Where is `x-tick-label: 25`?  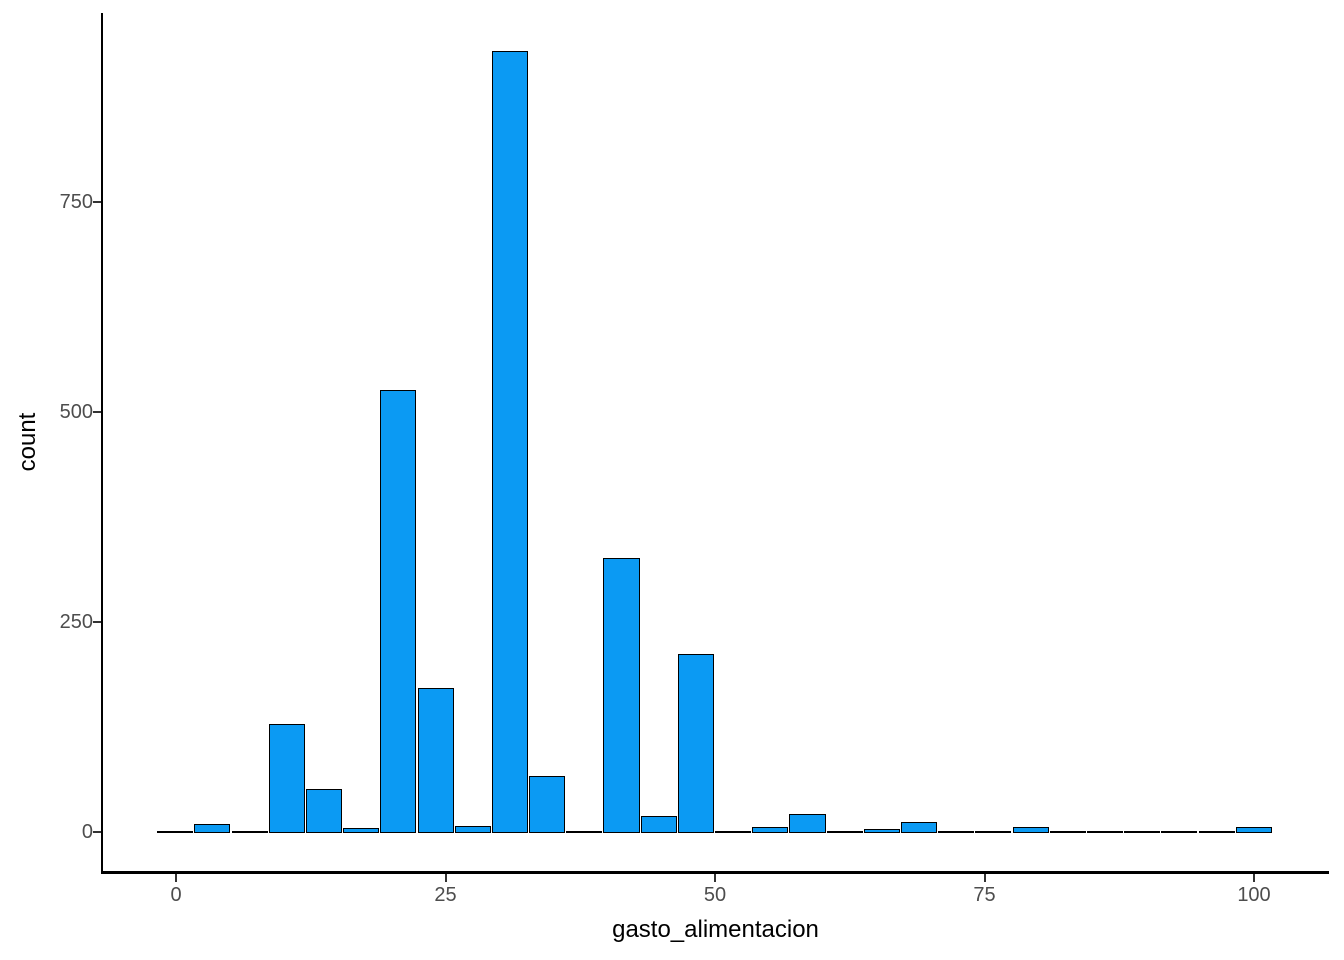
x-tick-label: 25 is located at coordinates (445, 895).